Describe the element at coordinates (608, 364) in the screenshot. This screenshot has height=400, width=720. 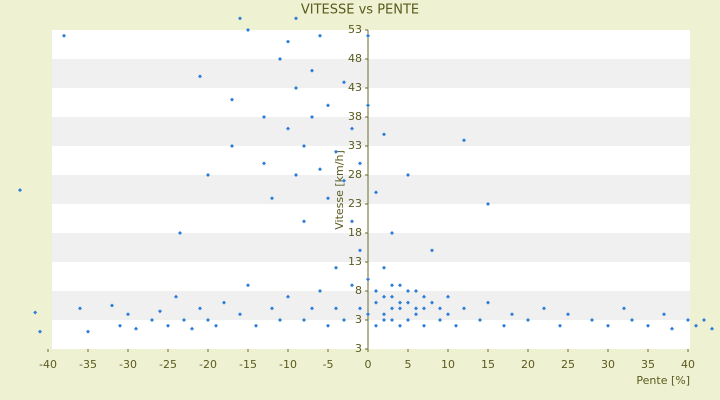
I see `x-tick-label: 30` at that location.